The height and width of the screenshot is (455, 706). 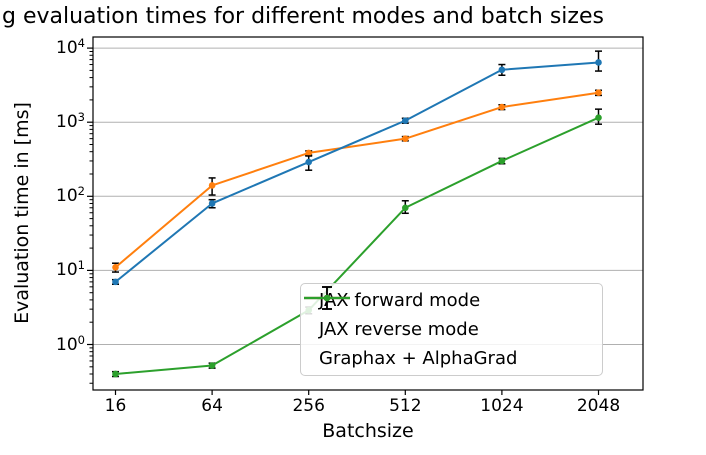 What do you see at coordinates (22, 213) in the screenshot?
I see `y-axis-label: Evaluation time in [ms]` at bounding box center [22, 213].